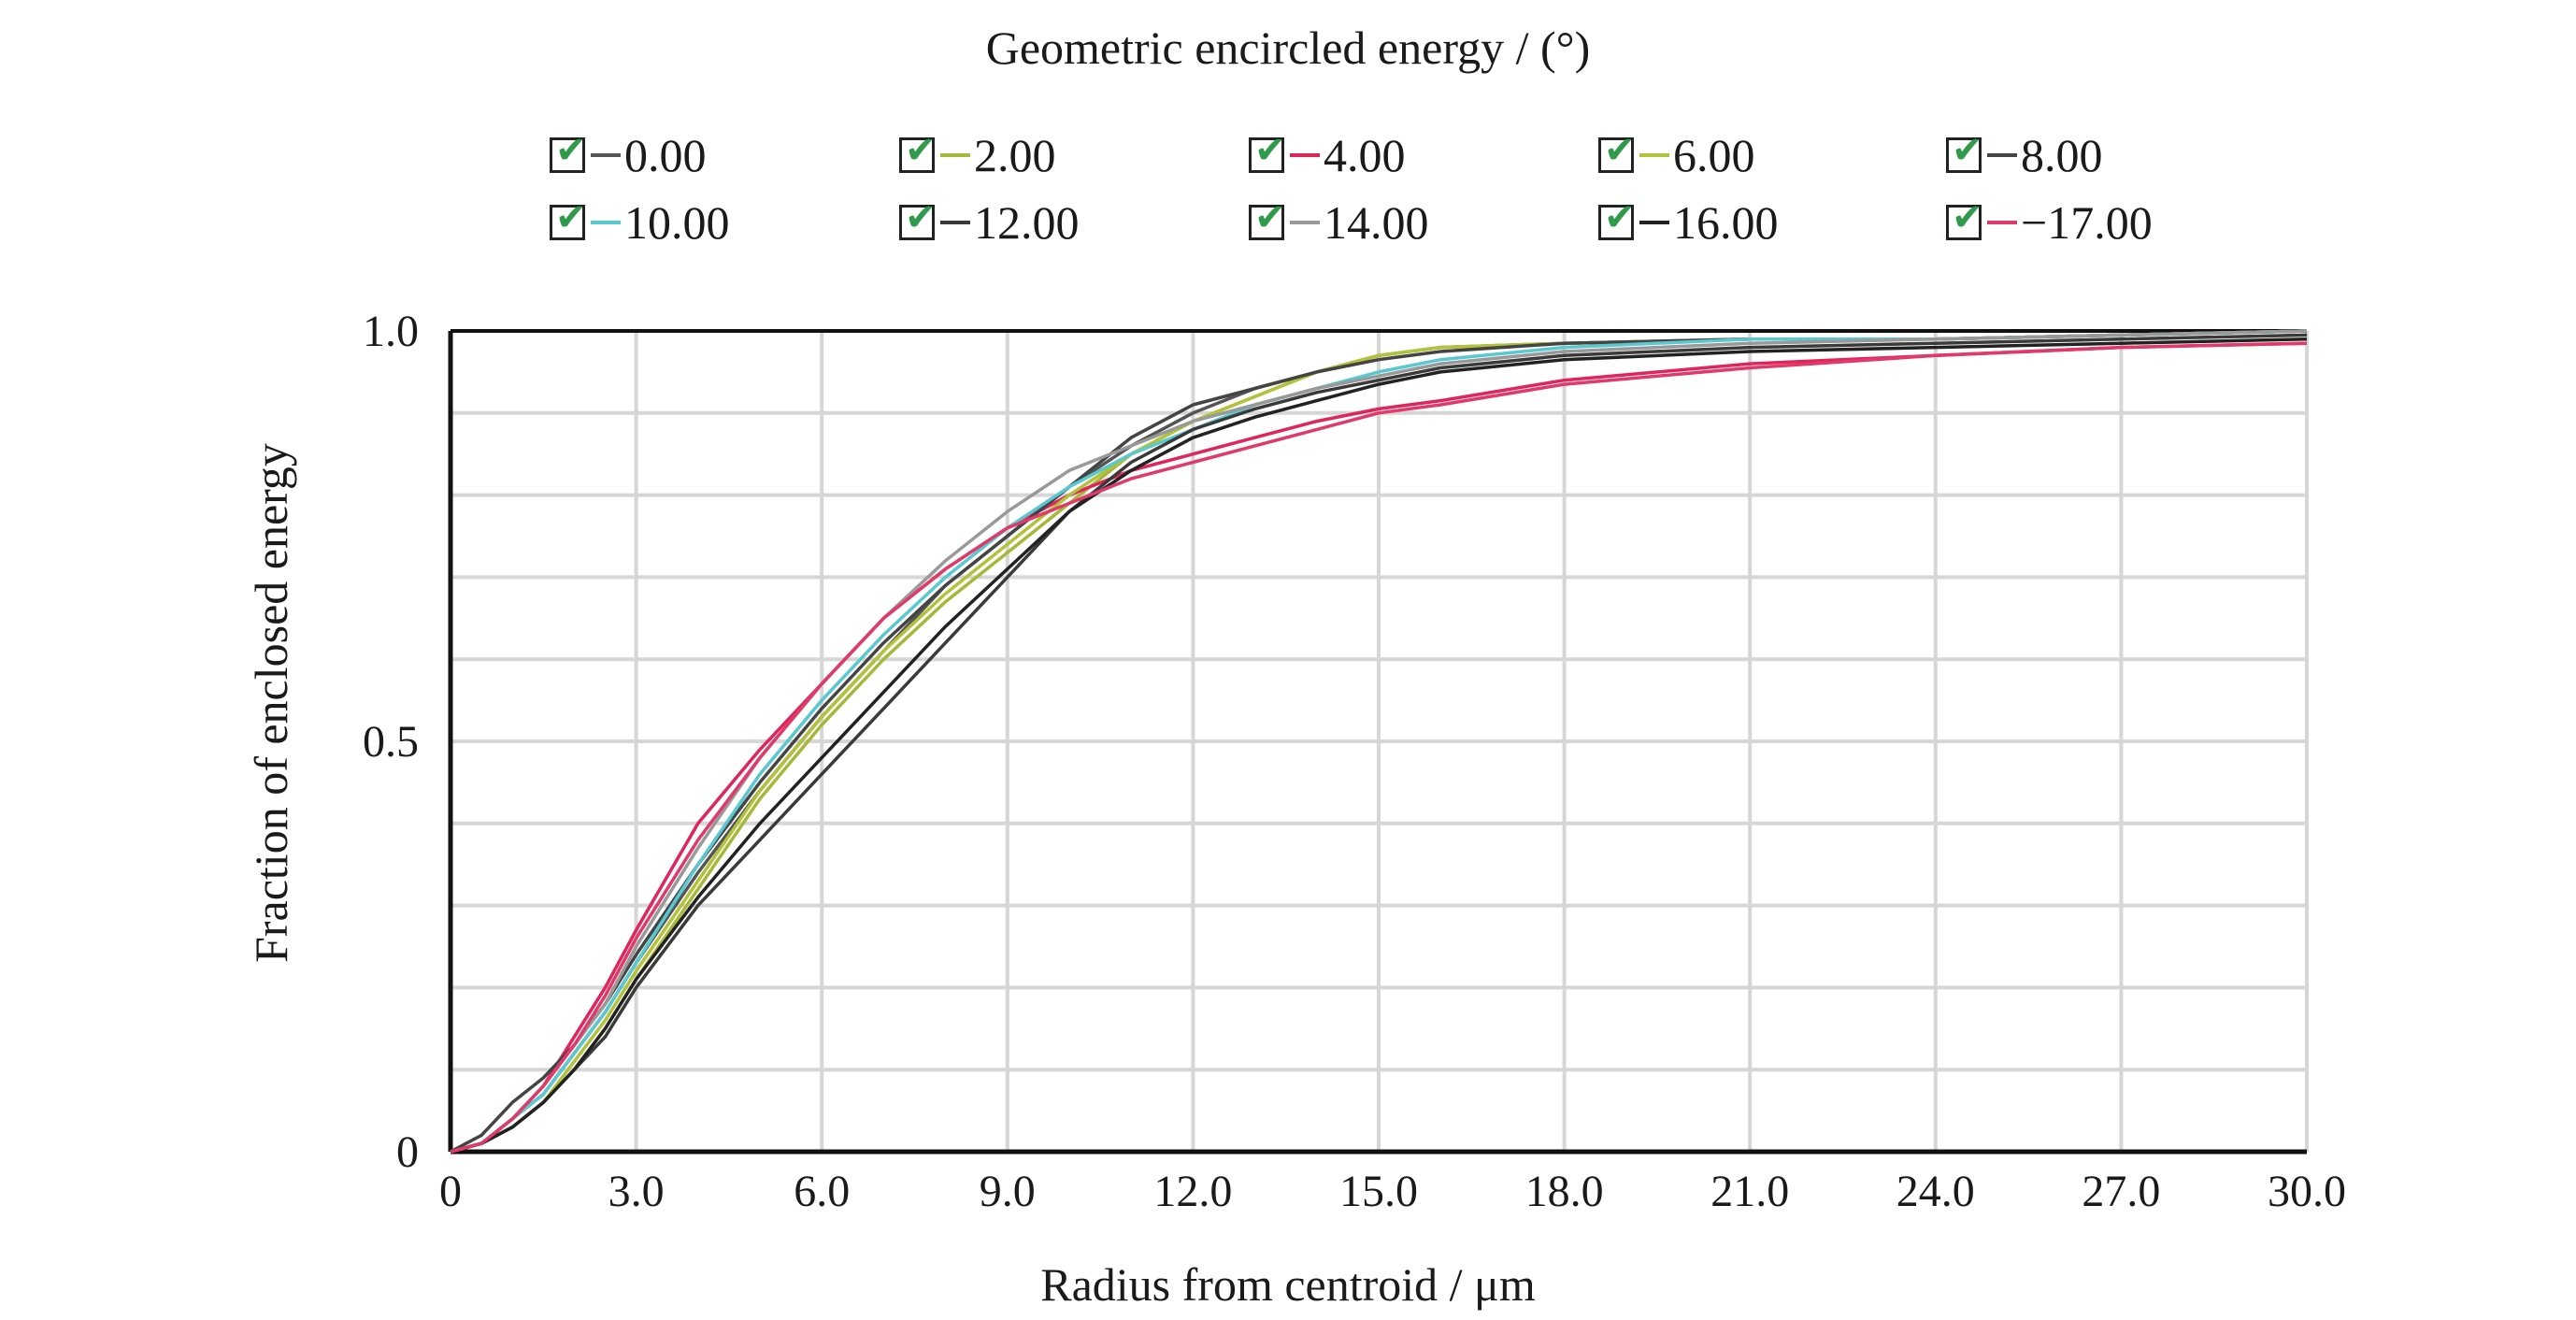  What do you see at coordinates (665, 155) in the screenshot?
I see `legend-label: 0.00` at bounding box center [665, 155].